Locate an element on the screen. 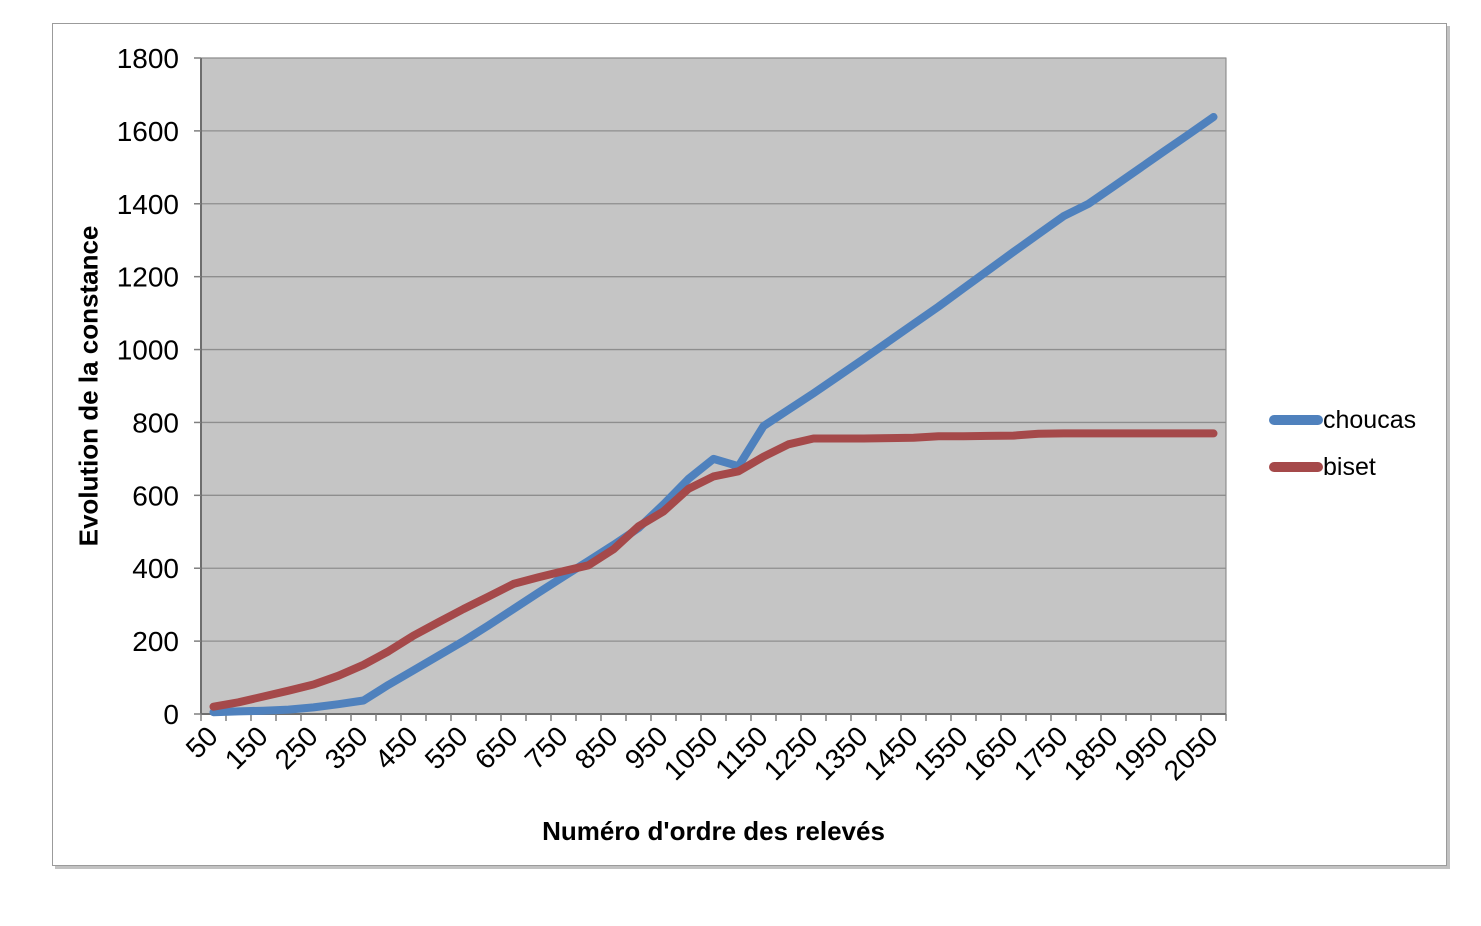 This screenshot has height=926, width=1481. svg-text: 1000 is located at coordinates (148, 350).